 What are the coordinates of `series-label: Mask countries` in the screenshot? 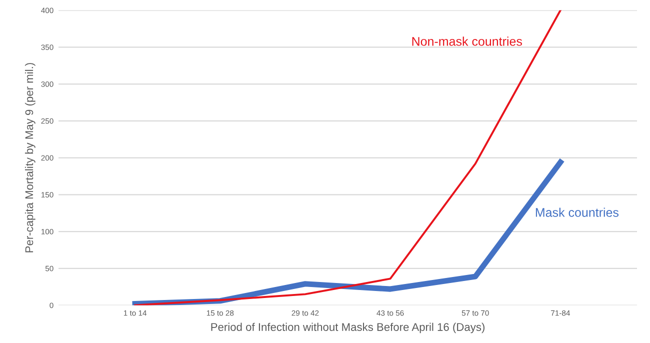 It's located at (577, 212).